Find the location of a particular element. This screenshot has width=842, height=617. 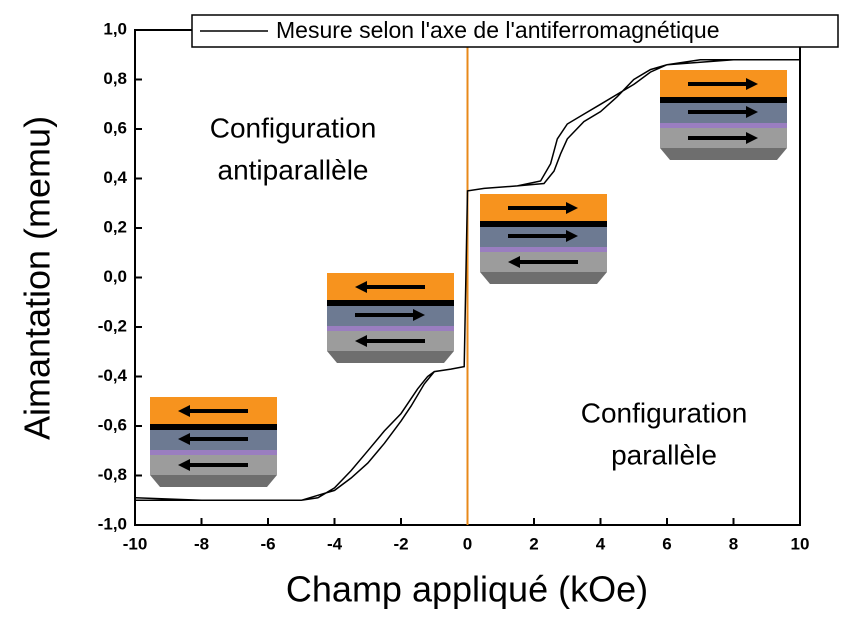

annotation: antiparallèle is located at coordinates (293, 169).